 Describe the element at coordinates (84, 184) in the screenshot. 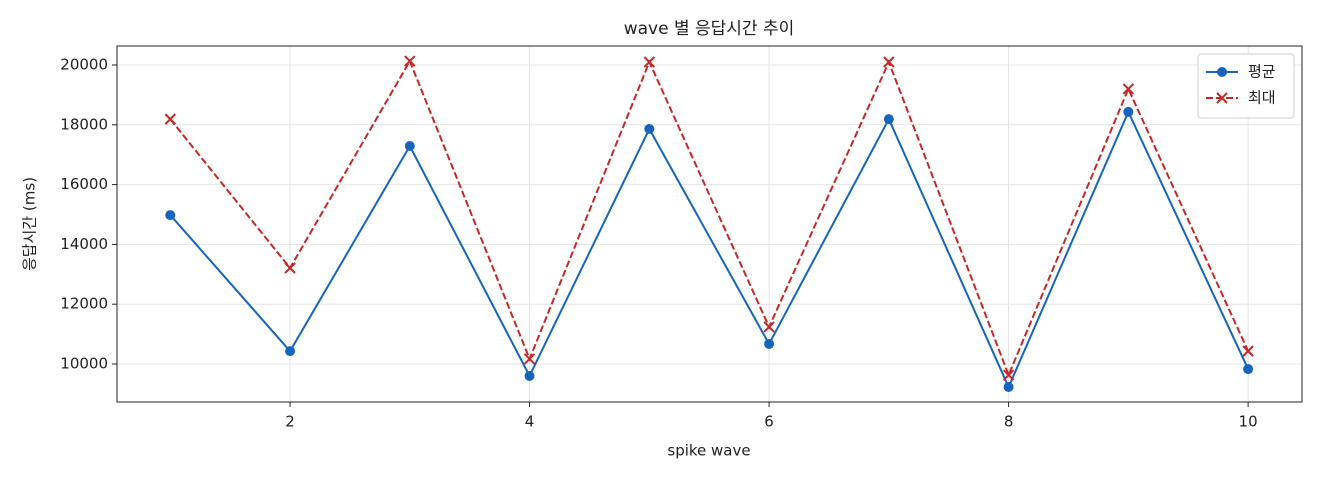

I see `y-tick-label: 16000` at that location.